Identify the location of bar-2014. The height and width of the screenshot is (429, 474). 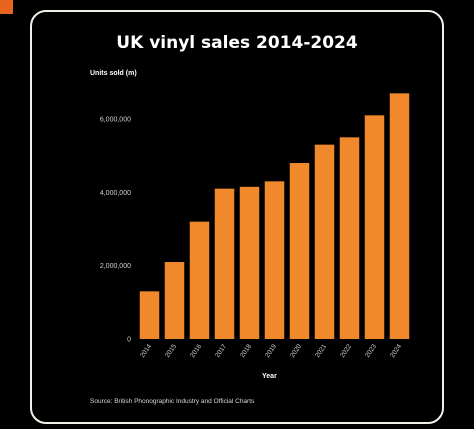
(149, 315).